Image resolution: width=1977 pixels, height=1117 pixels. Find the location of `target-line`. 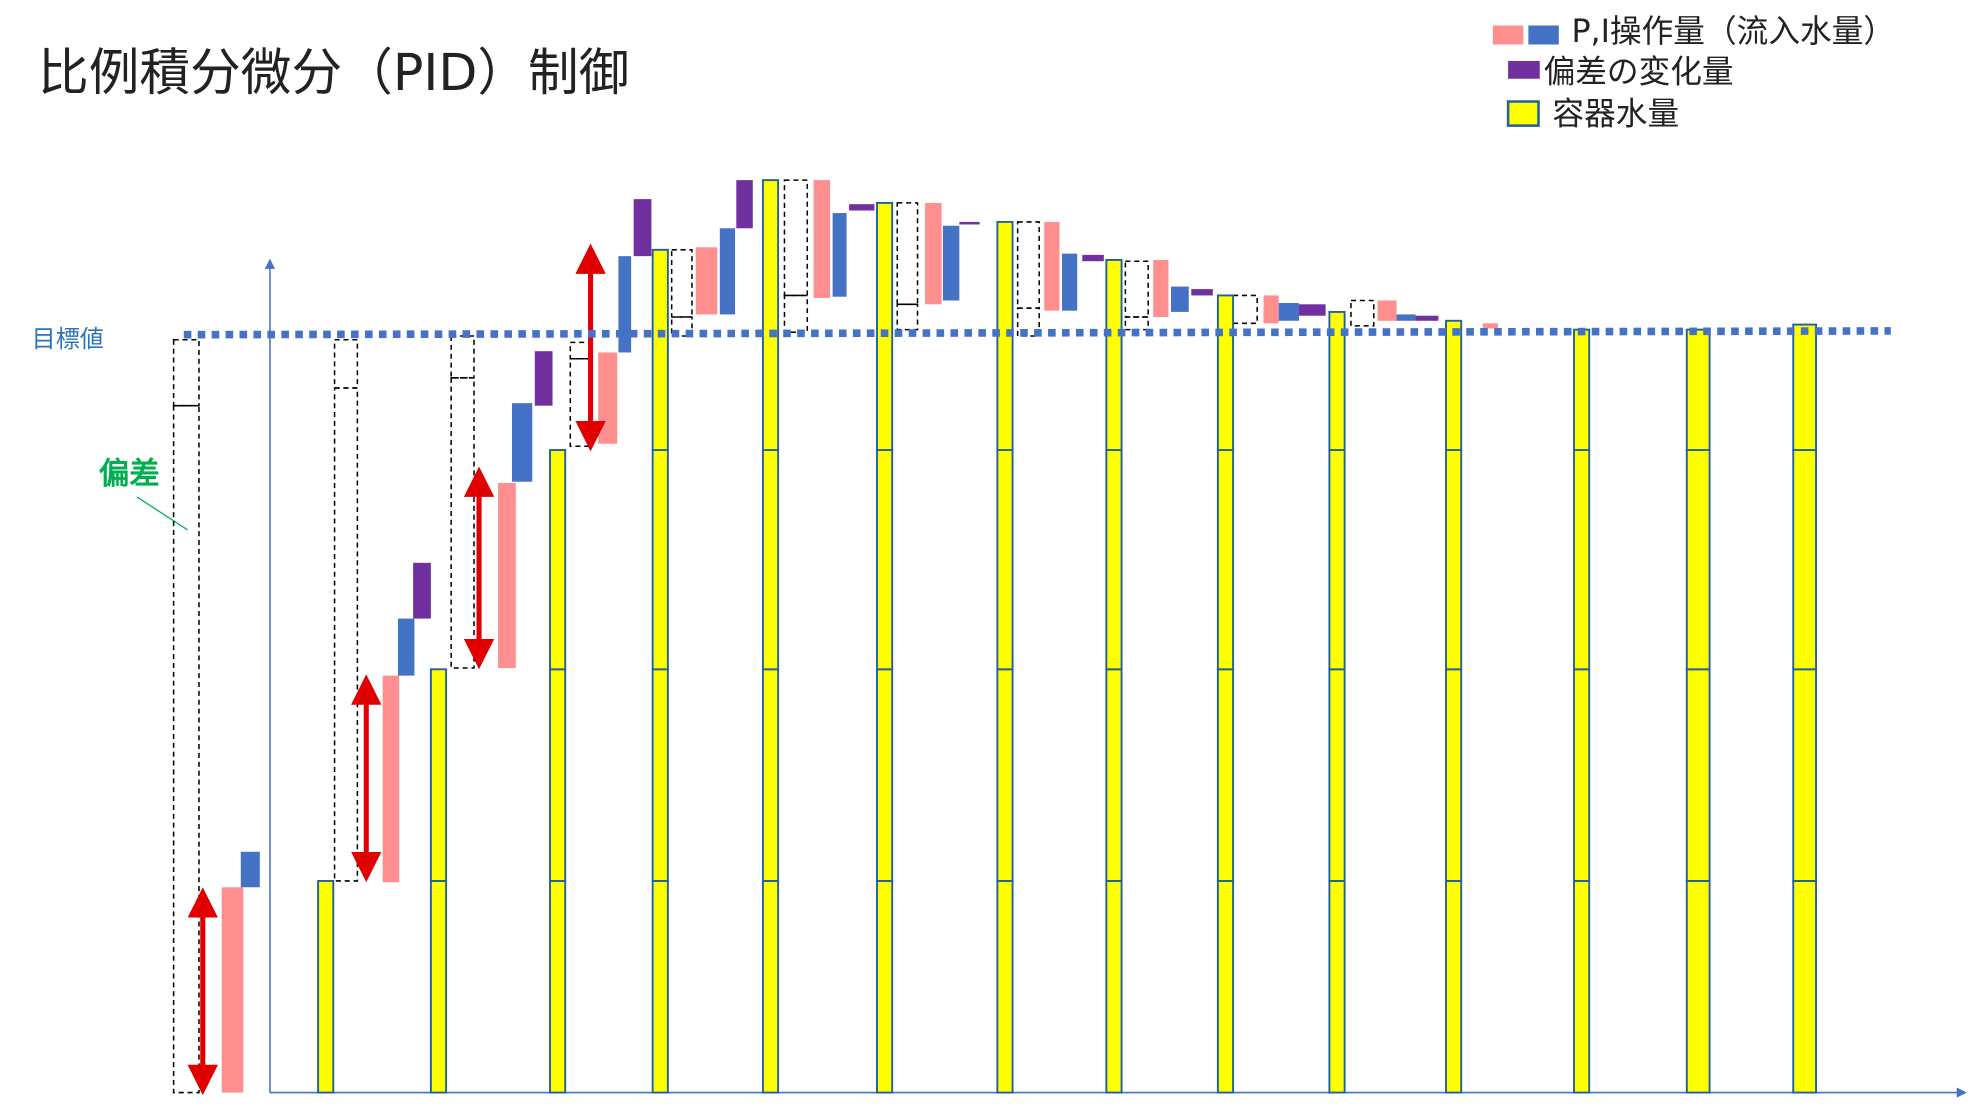

target-line is located at coordinates (1037, 333).